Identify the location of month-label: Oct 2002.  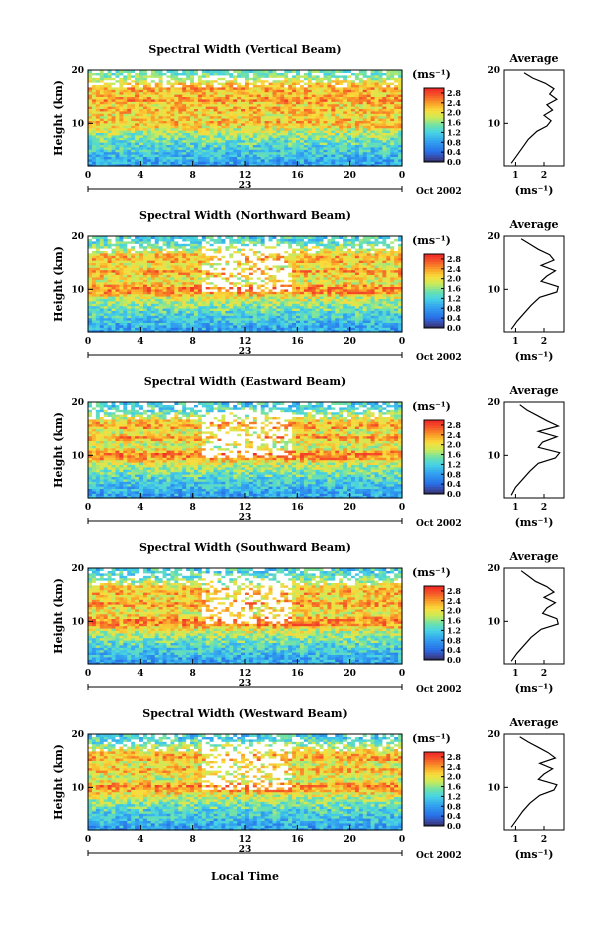
(439, 192).